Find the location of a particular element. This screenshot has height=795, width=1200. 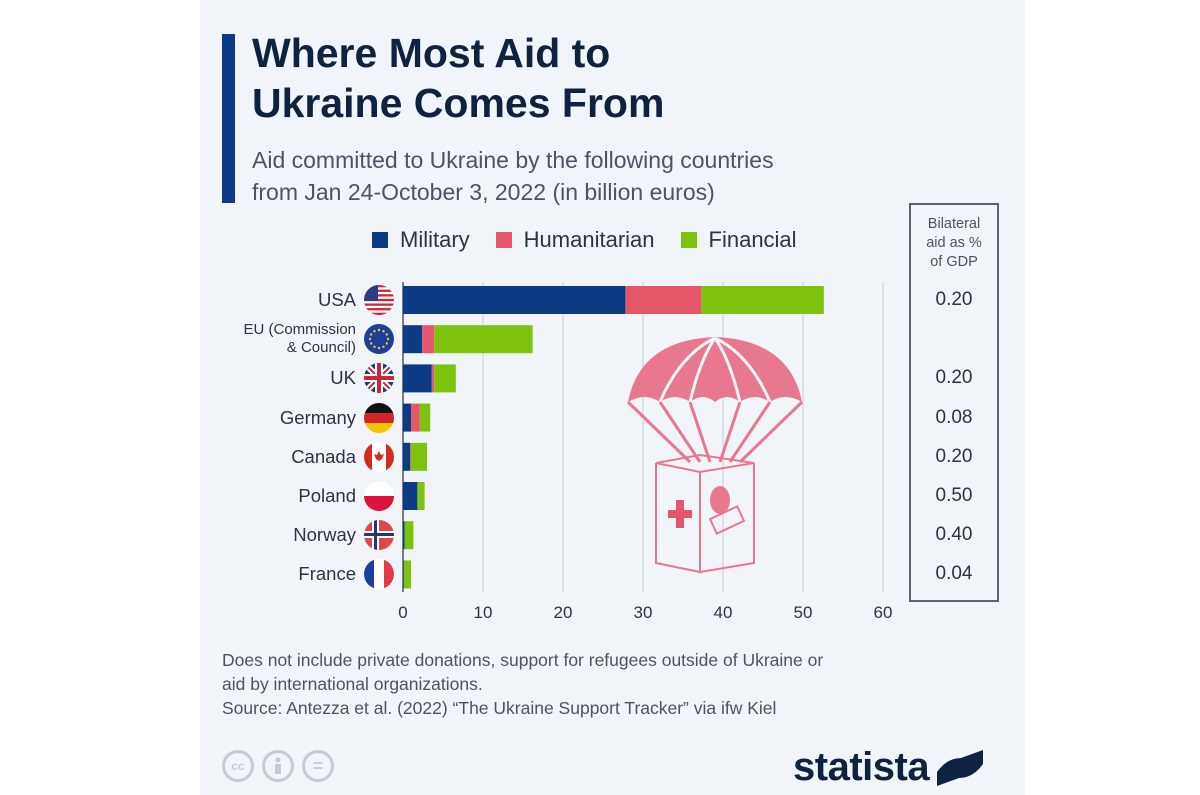

category-label: EU (Commission & Council) is located at coordinates (299, 339).